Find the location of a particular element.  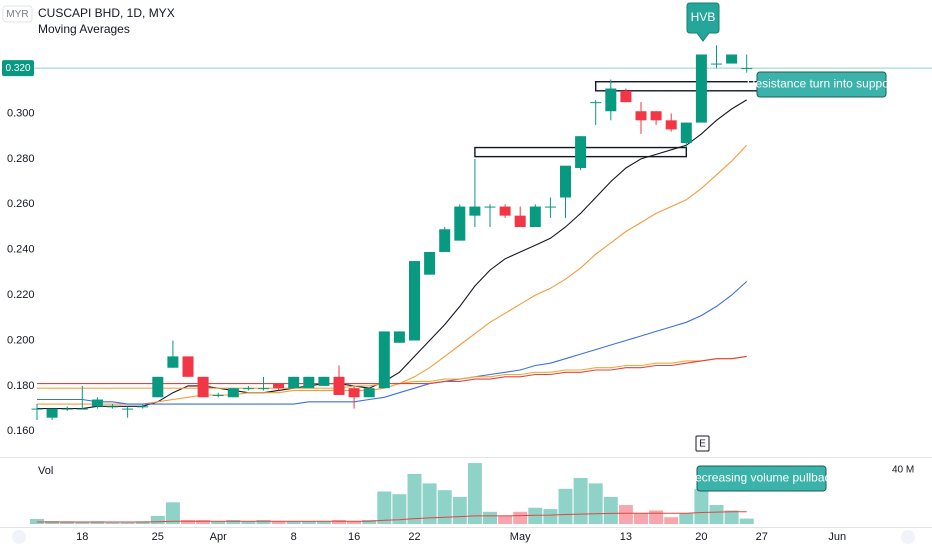

currency: MYR is located at coordinates (17, 14).